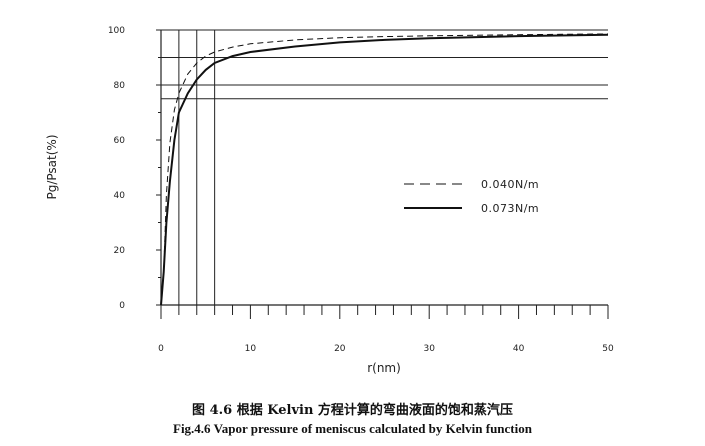 This screenshot has width=705, height=446. I want to click on x-axis-label: r(nm), so click(384, 368).